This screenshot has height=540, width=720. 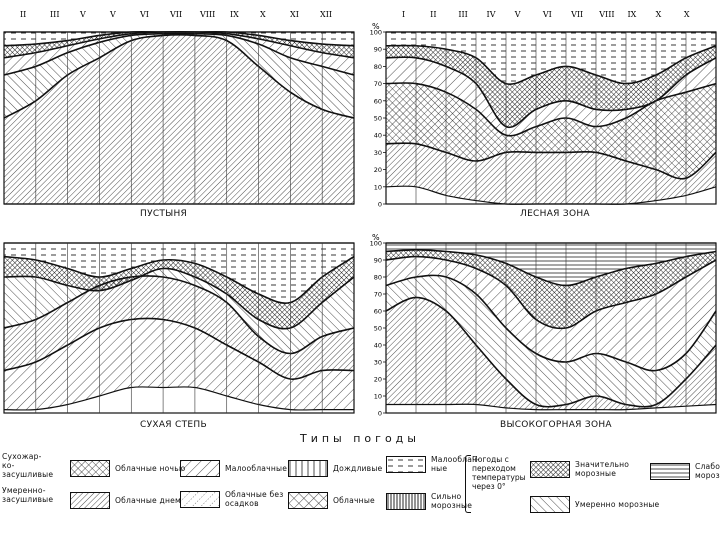 What do you see at coordinates (28, 465) in the screenshot?
I see `legend-label: Сухожар- ко- засушливые` at bounding box center [28, 465].